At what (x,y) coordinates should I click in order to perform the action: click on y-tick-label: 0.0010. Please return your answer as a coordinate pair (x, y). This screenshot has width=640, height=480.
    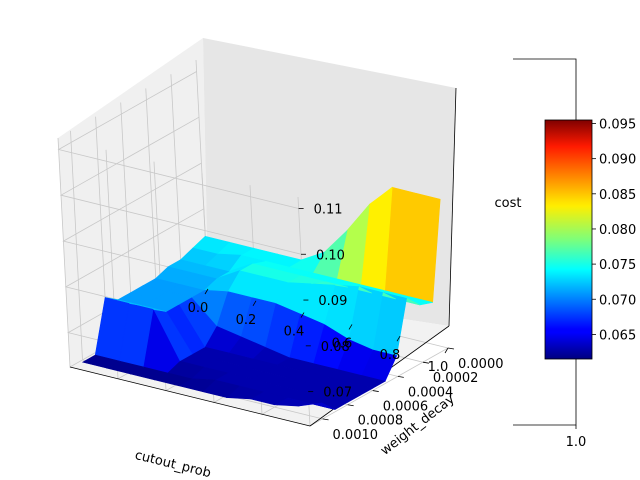
    Looking at the image, I should click on (356, 435).